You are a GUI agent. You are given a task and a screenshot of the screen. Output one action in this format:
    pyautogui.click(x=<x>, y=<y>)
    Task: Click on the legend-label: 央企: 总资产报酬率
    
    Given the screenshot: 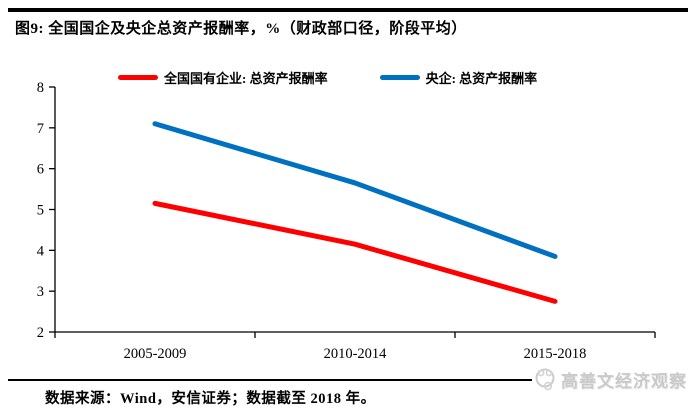 What is the action you would take?
    pyautogui.click(x=481, y=78)
    